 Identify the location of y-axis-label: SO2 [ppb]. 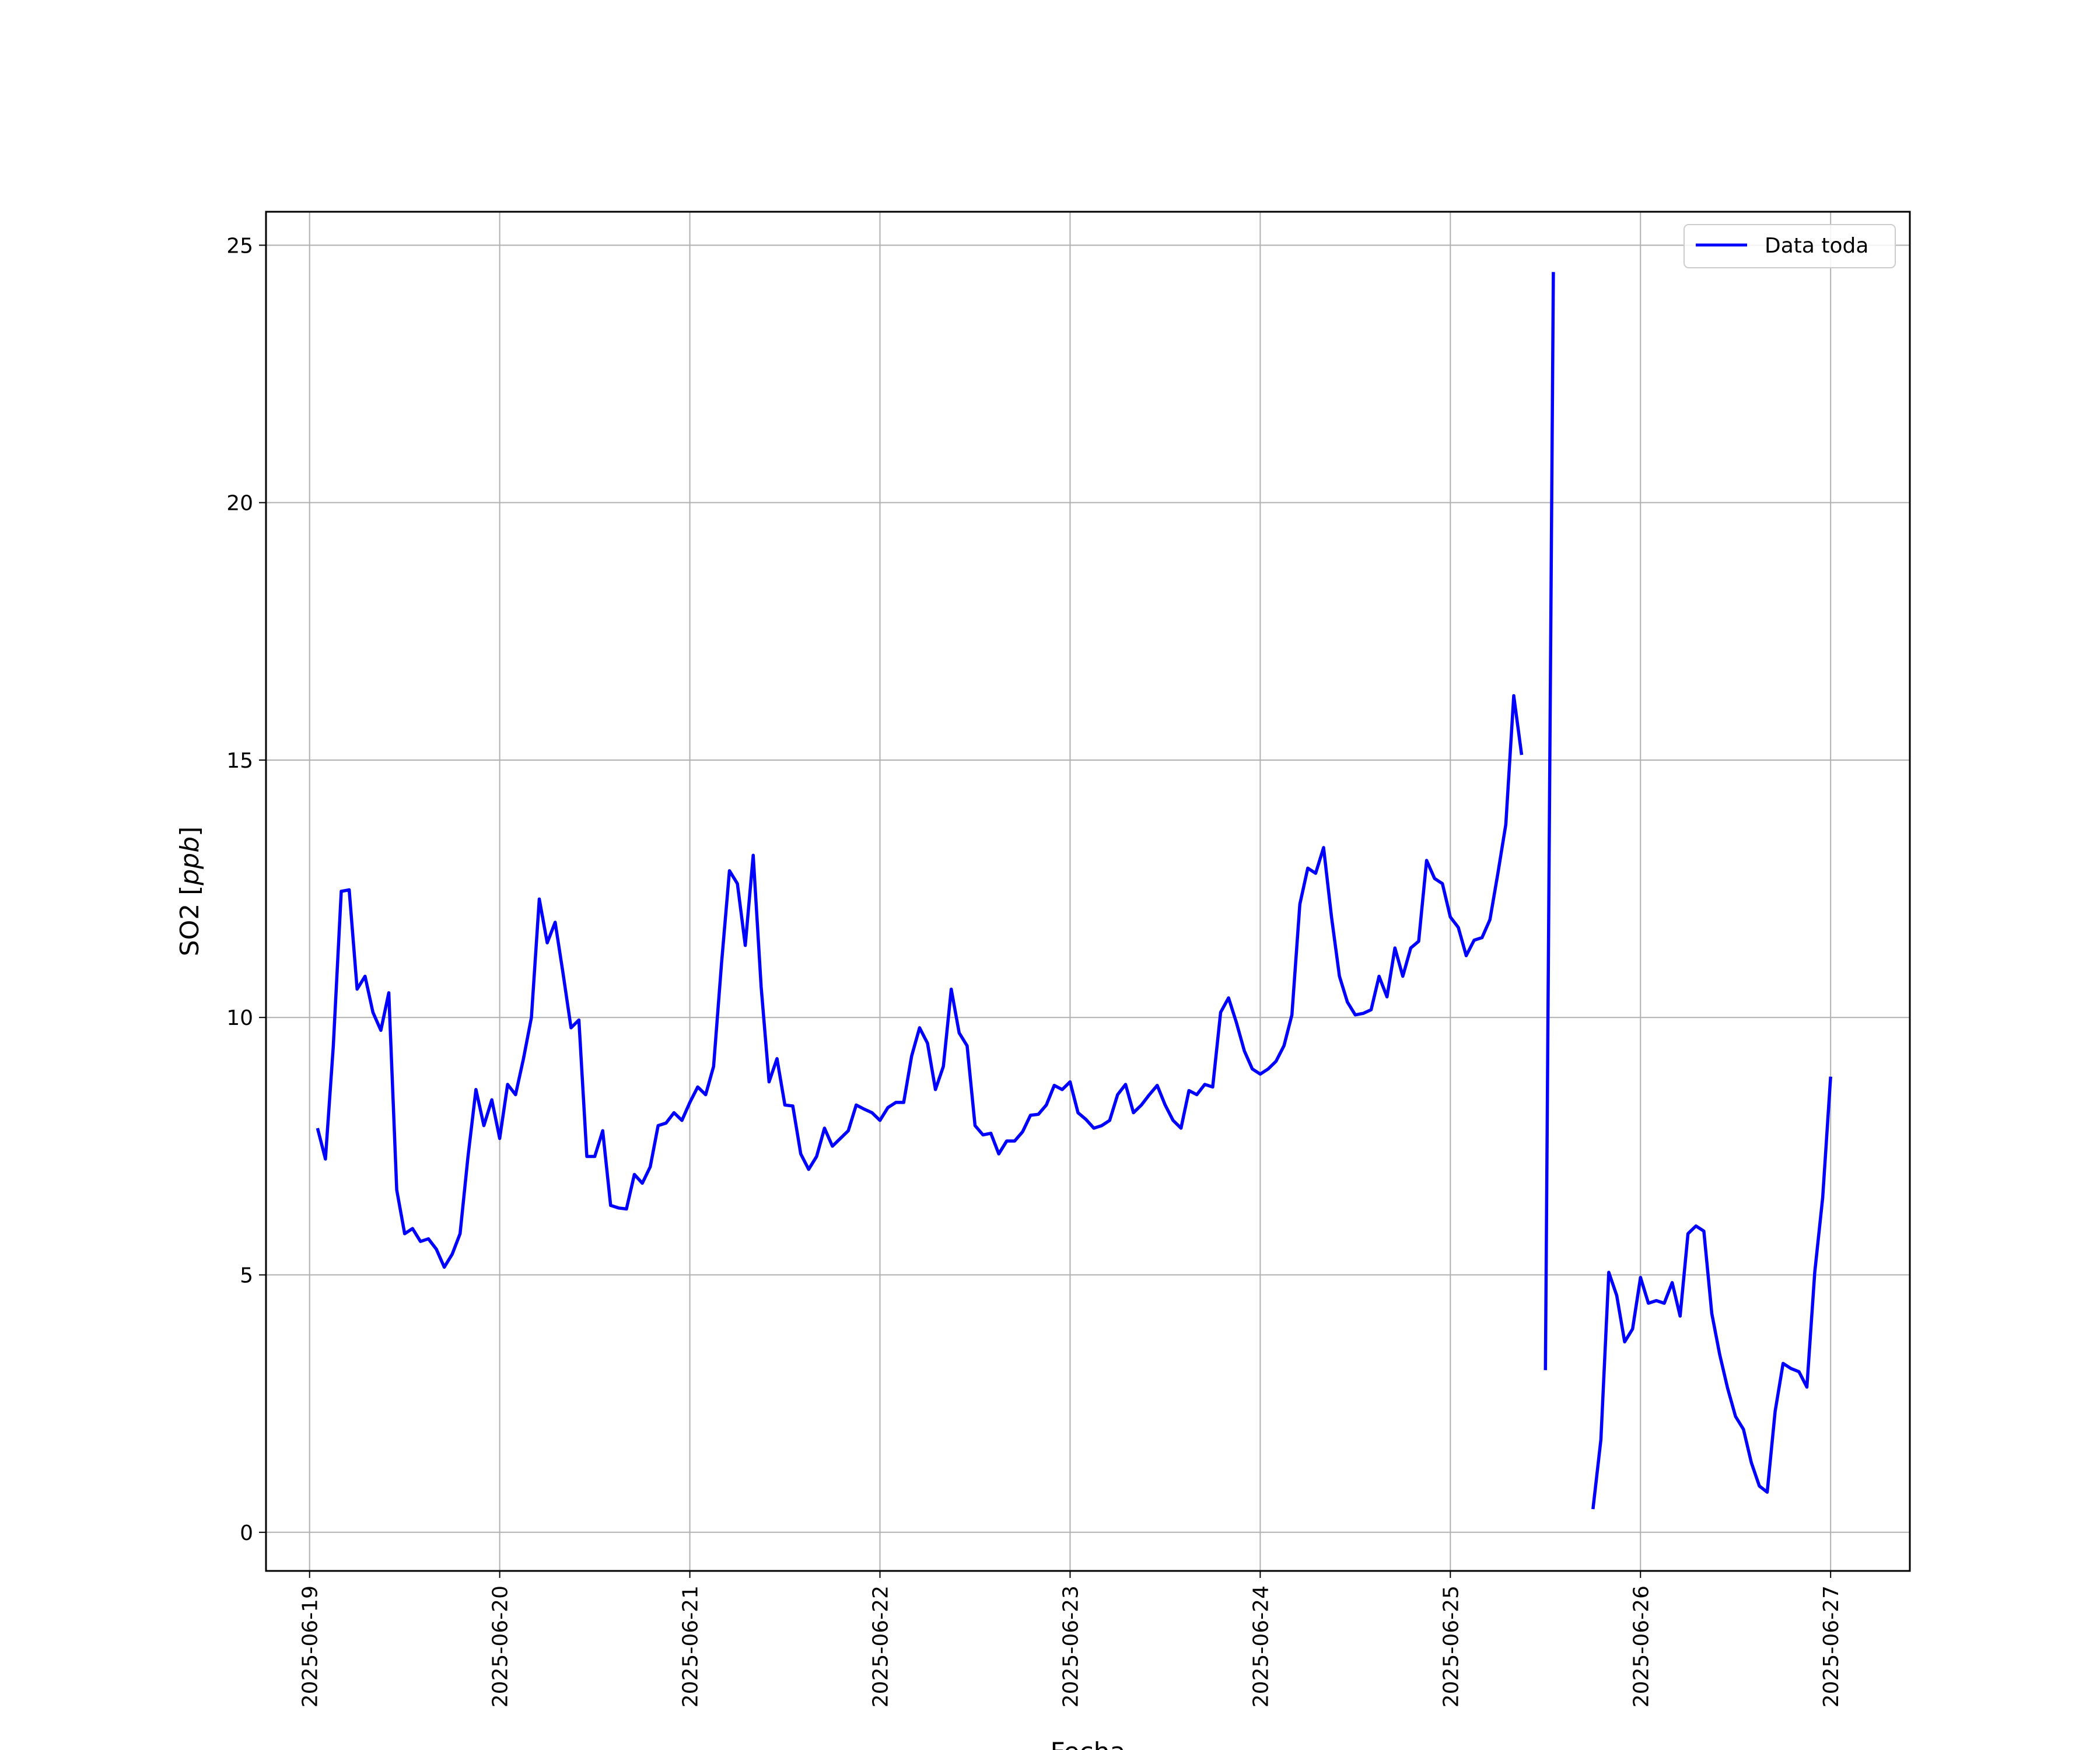
(190, 892).